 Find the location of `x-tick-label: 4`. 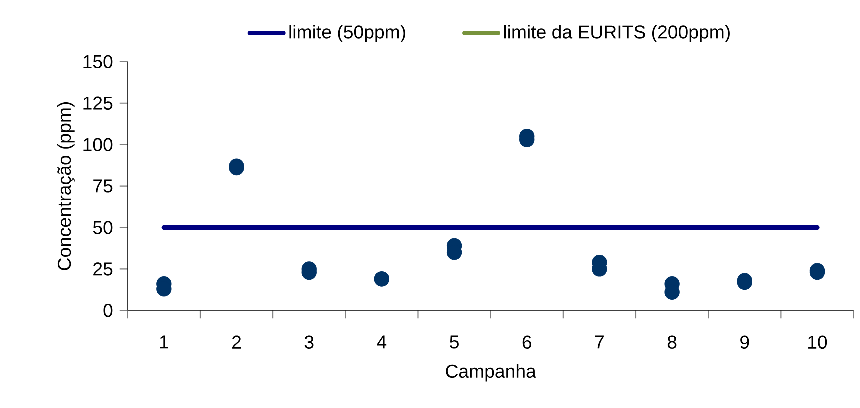

x-tick-label: 4 is located at coordinates (382, 342).